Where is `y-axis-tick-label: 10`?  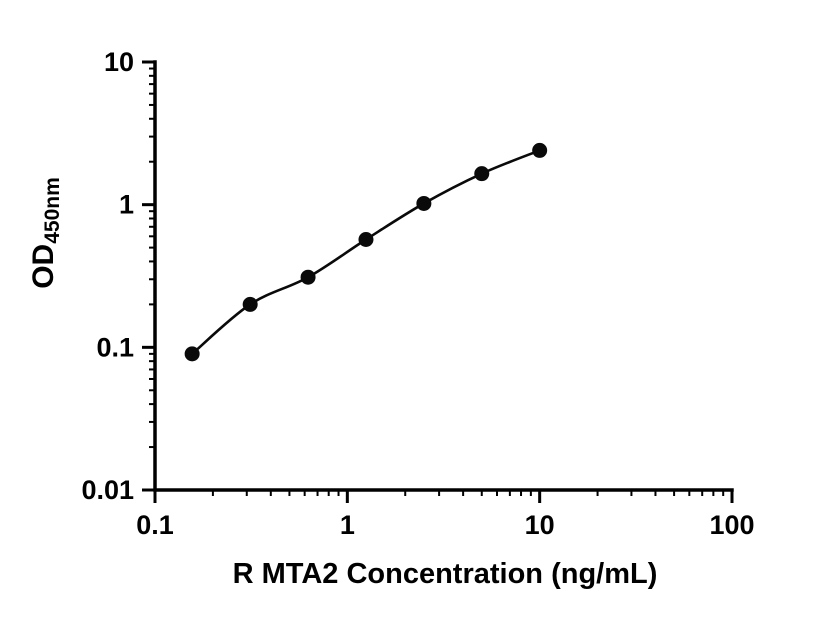
y-axis-tick-label: 10 is located at coordinates (119, 62).